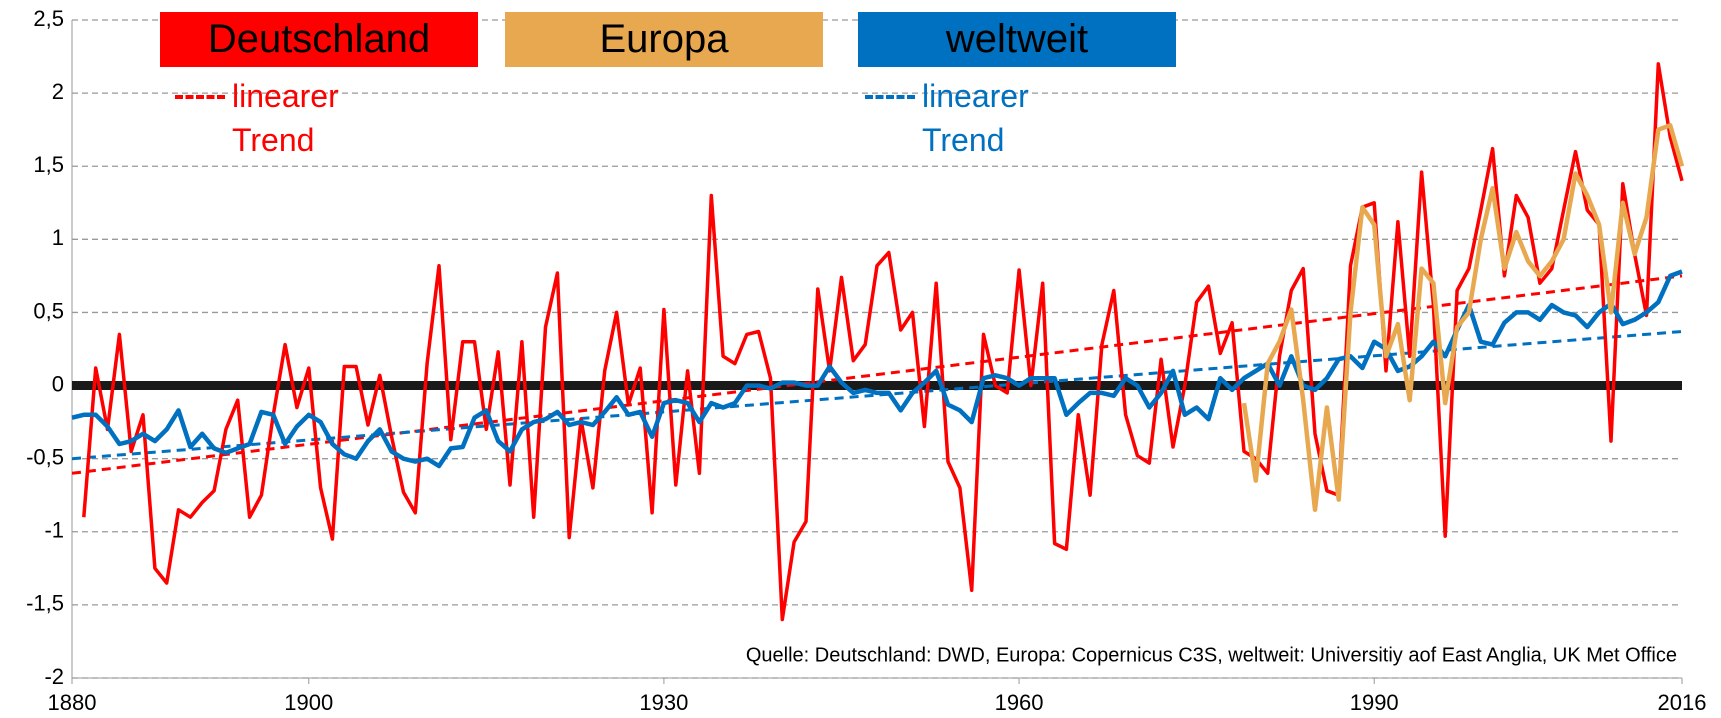 The height and width of the screenshot is (718, 1721). I want to click on legend-box: weltweit, so click(1017, 39).